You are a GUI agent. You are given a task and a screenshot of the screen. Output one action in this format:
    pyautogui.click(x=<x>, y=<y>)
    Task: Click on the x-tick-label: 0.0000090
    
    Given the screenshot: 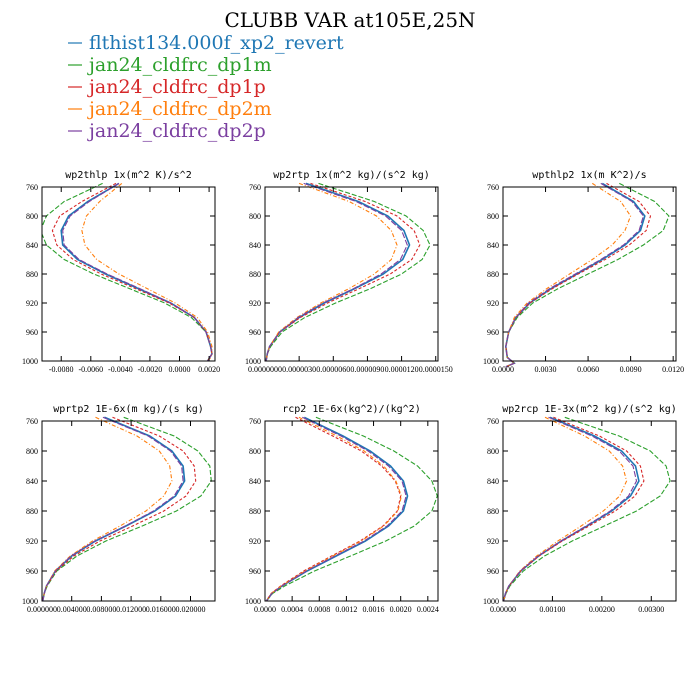 What is the action you would take?
    pyautogui.click(x=367, y=369)
    